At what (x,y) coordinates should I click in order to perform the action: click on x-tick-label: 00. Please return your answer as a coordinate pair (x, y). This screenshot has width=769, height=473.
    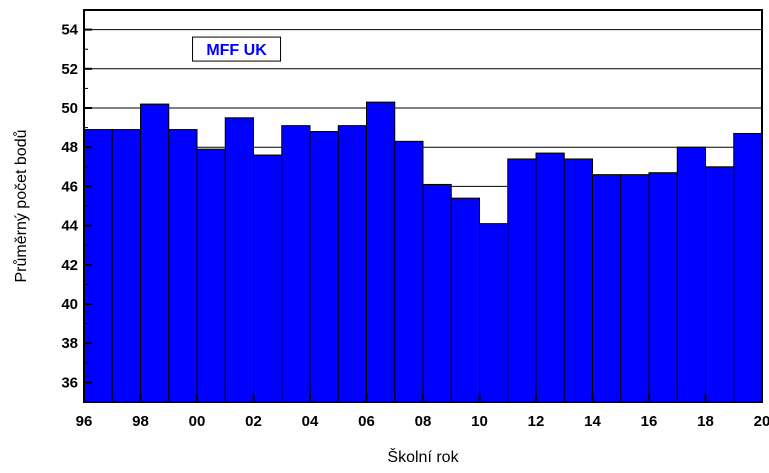
    Looking at the image, I should click on (197, 421).